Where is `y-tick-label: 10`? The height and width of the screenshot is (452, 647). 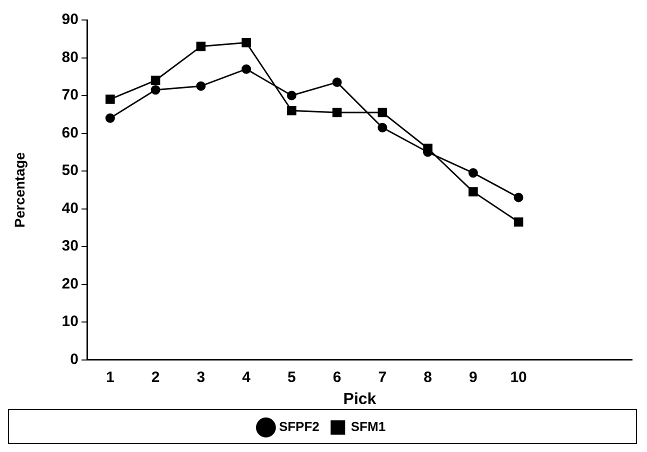
y-tick-label: 10 is located at coordinates (70, 321).